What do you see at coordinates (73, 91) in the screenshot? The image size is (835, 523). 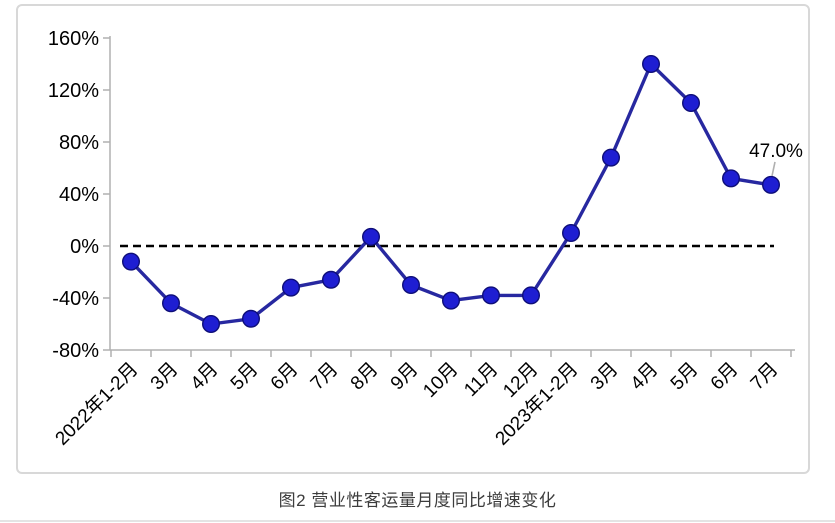 I see `y-axis-label: 120%` at bounding box center [73, 91].